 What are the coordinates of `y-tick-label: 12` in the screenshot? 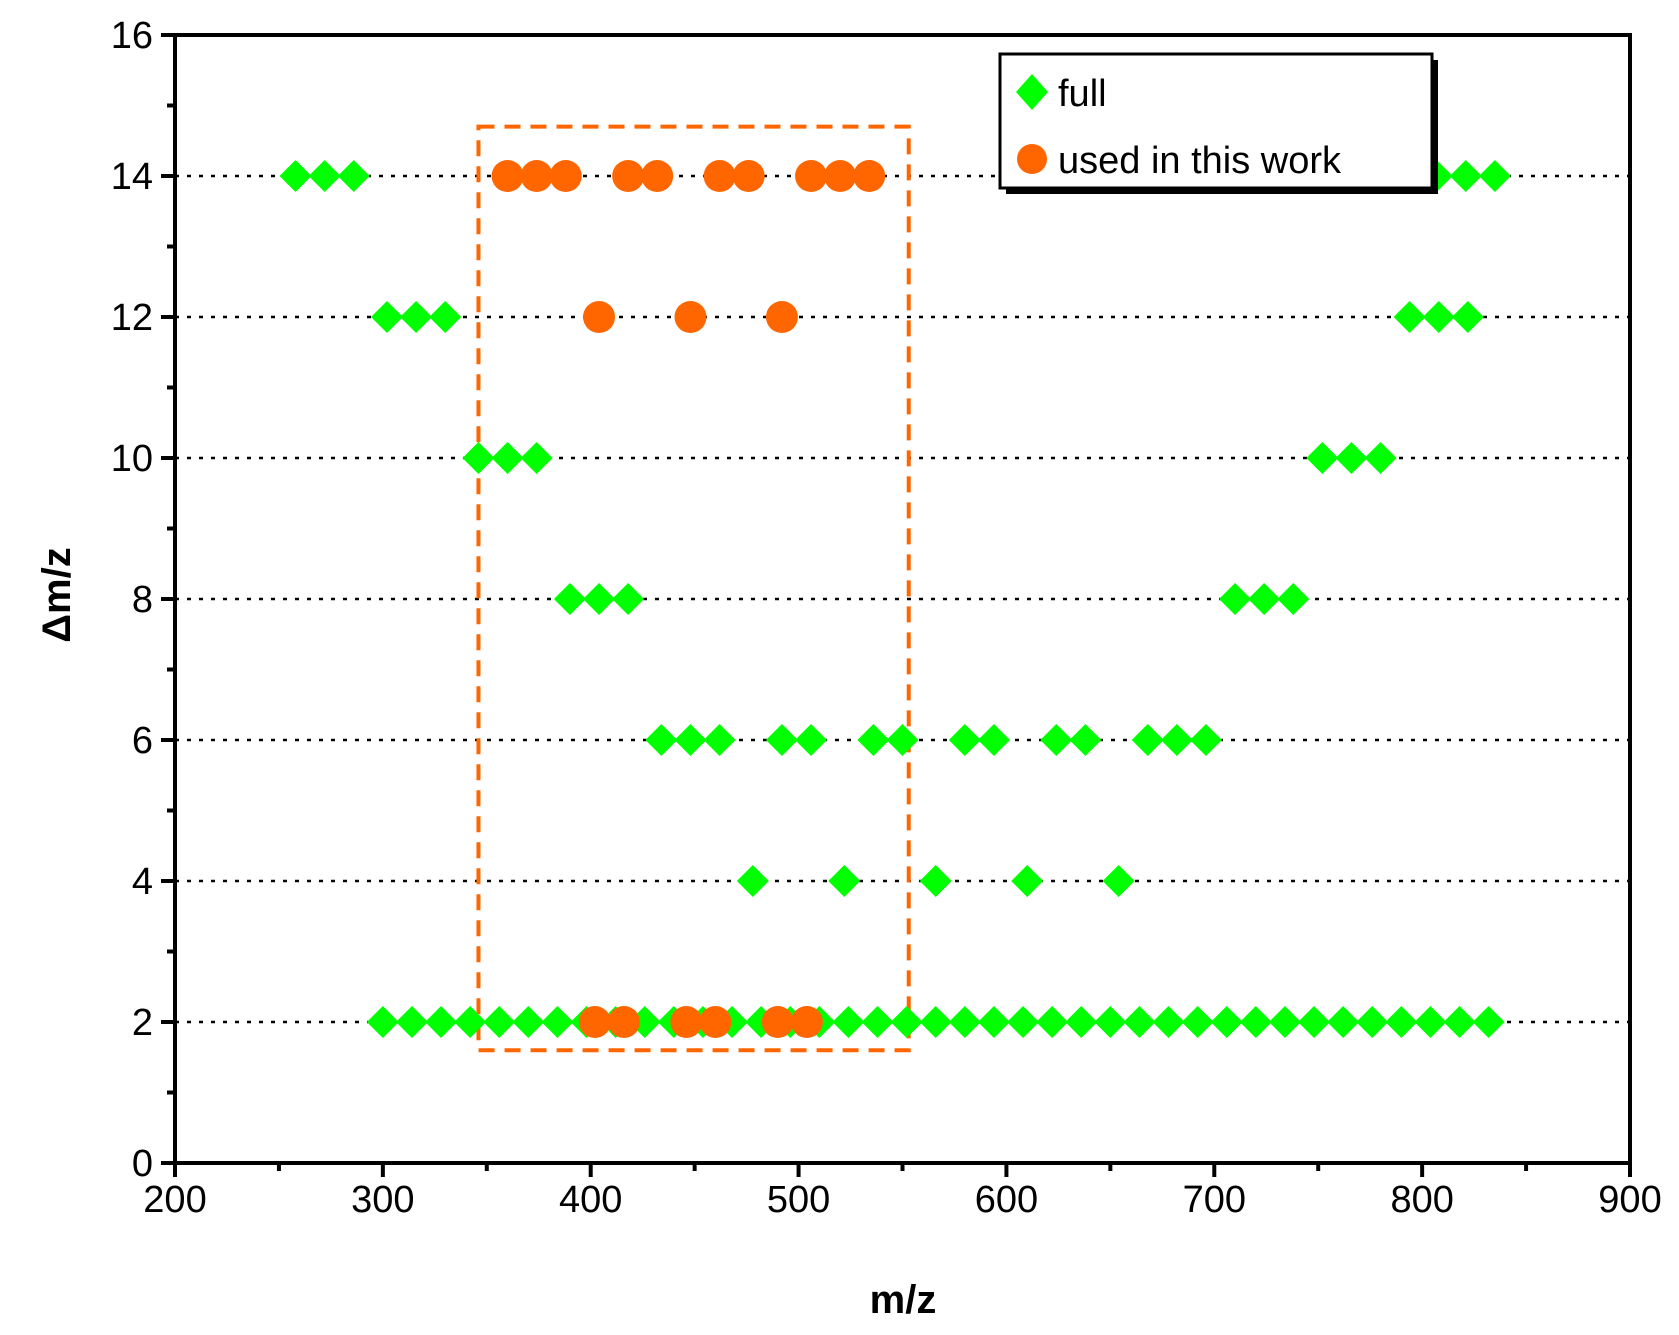 It's located at (132, 318).